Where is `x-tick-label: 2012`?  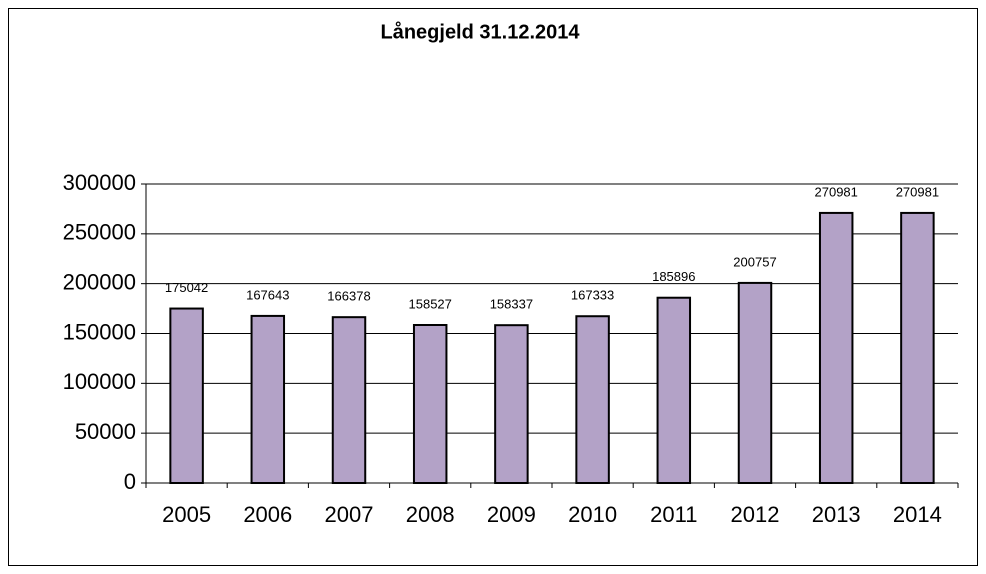 x-tick-label: 2012 is located at coordinates (755, 514).